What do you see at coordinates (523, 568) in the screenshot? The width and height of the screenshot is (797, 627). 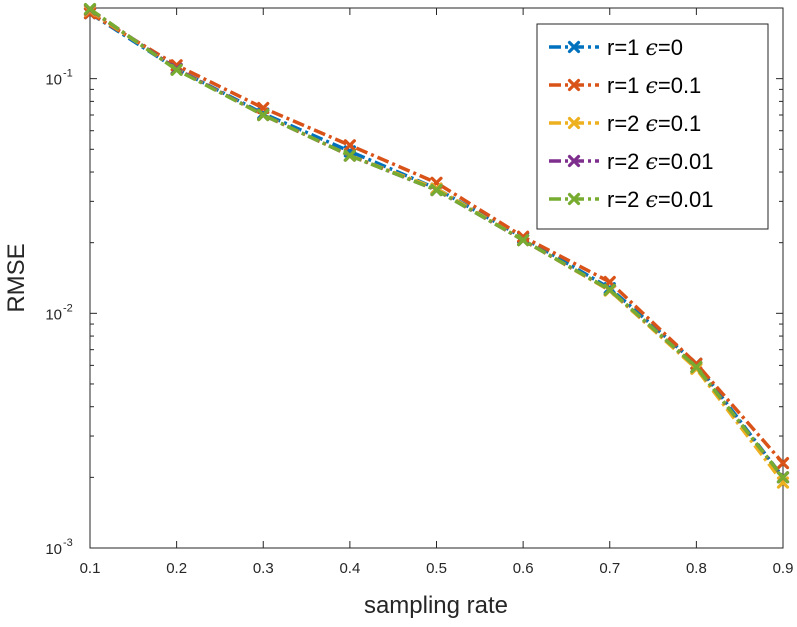 I see `x-tick-label: 0.6` at bounding box center [523, 568].